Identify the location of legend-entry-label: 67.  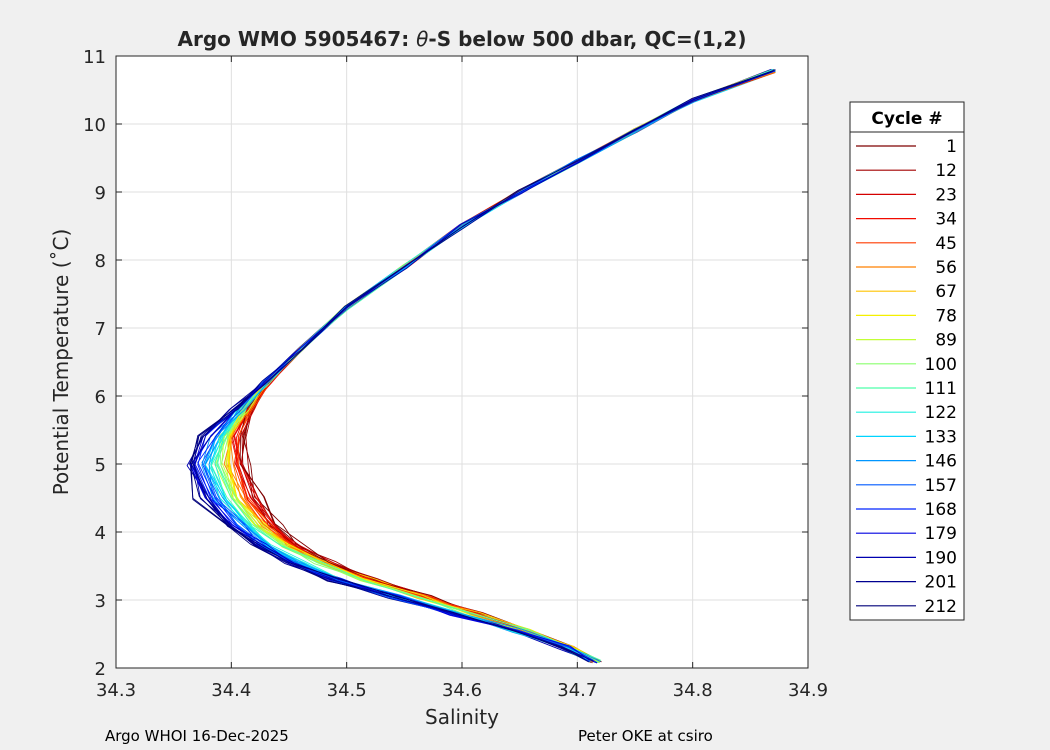
(946, 292).